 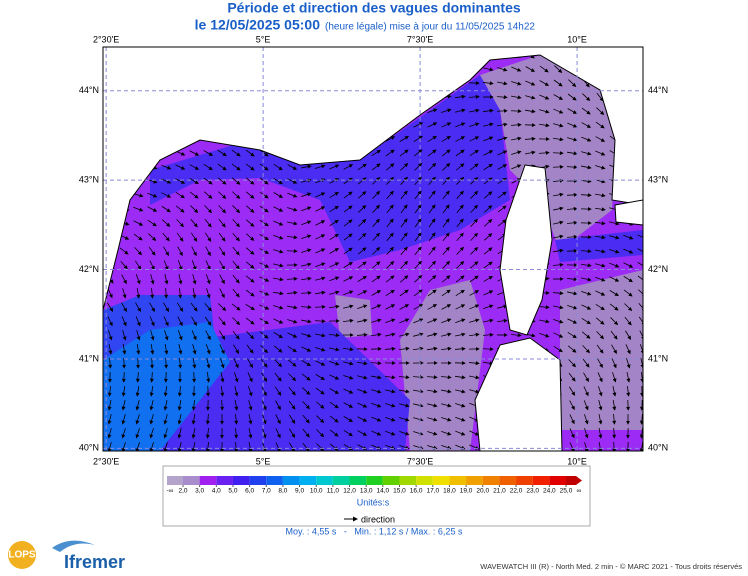 What do you see at coordinates (263, 461) in the screenshot?
I see `lon-label: 5°E` at bounding box center [263, 461].